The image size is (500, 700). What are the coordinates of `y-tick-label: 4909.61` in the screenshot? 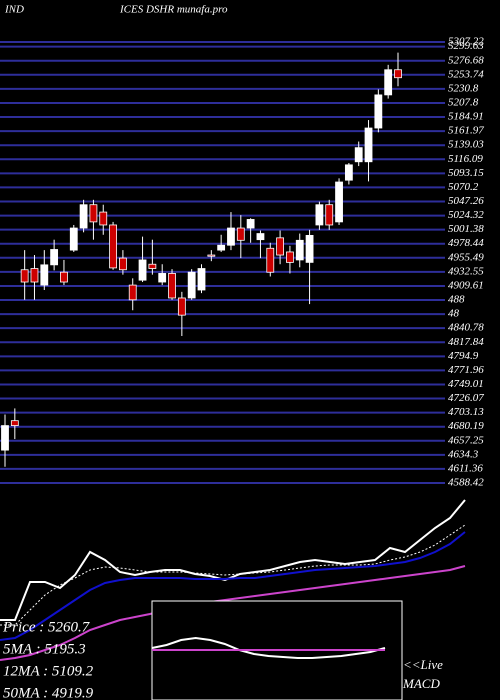 It's located at (466, 285).